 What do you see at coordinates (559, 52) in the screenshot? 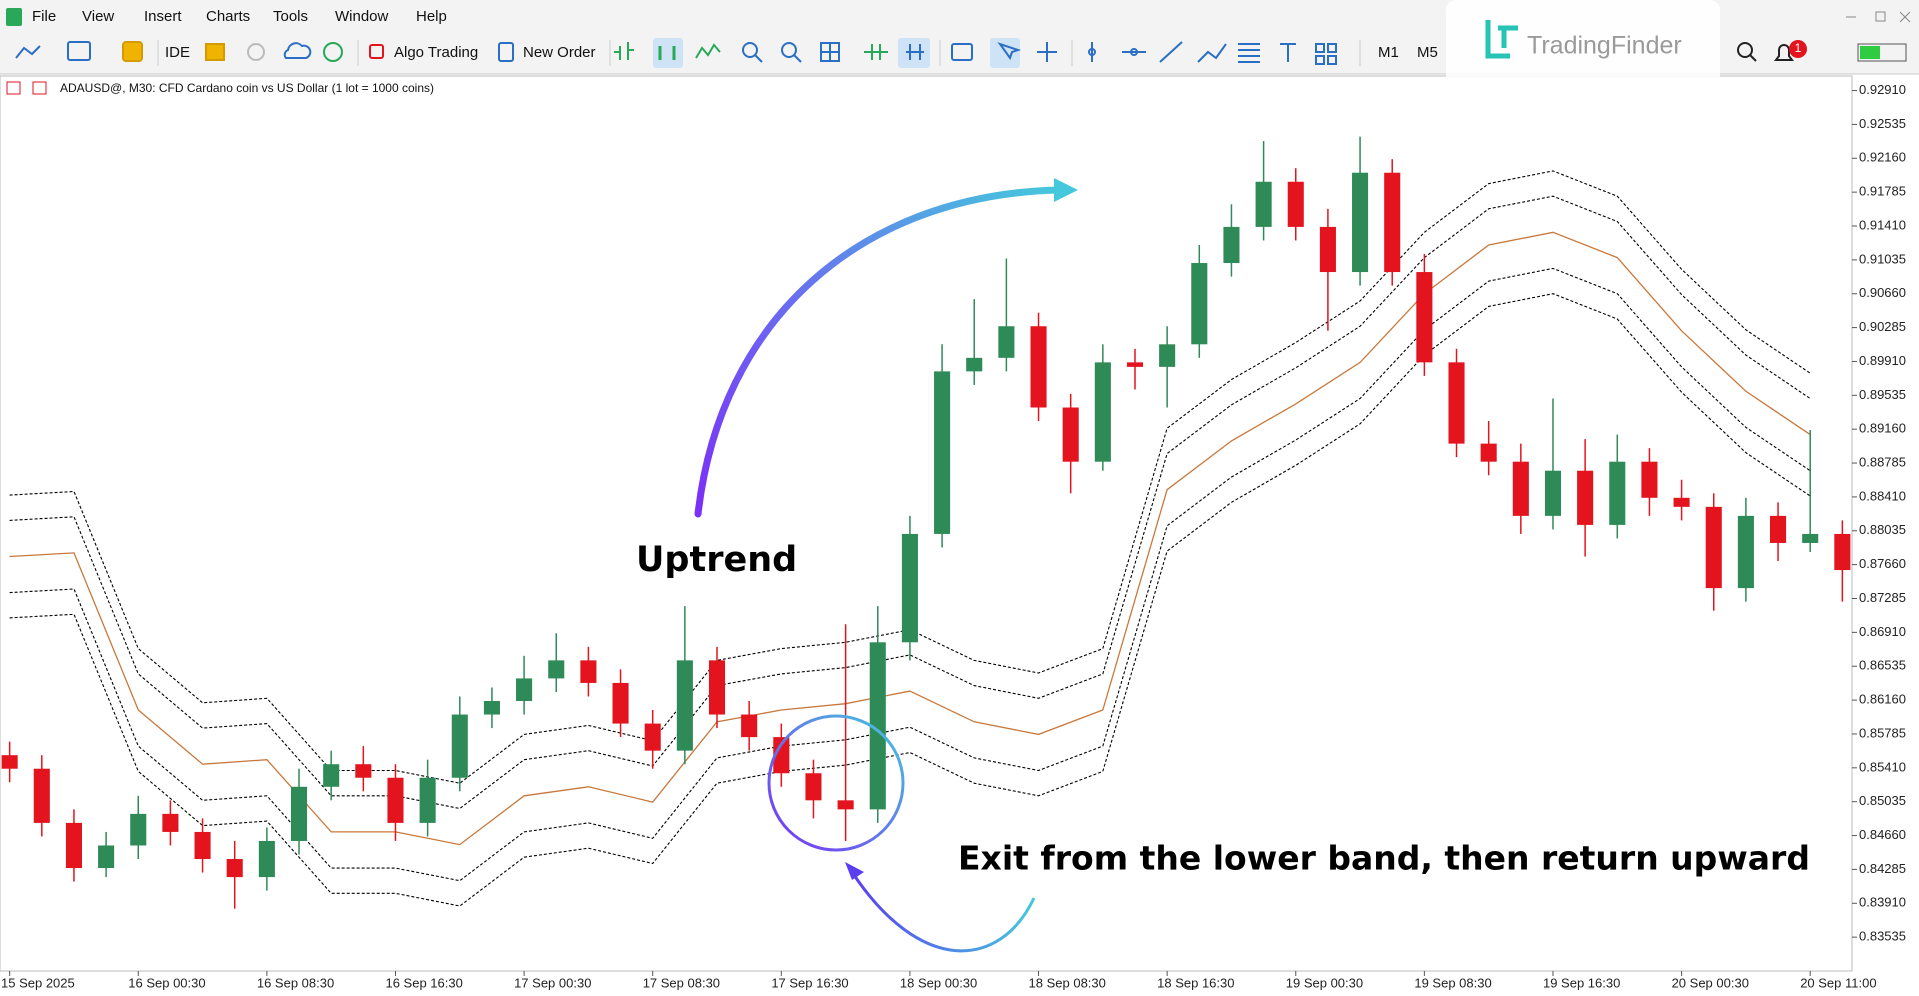
I see `new-order-button: New Order` at bounding box center [559, 52].